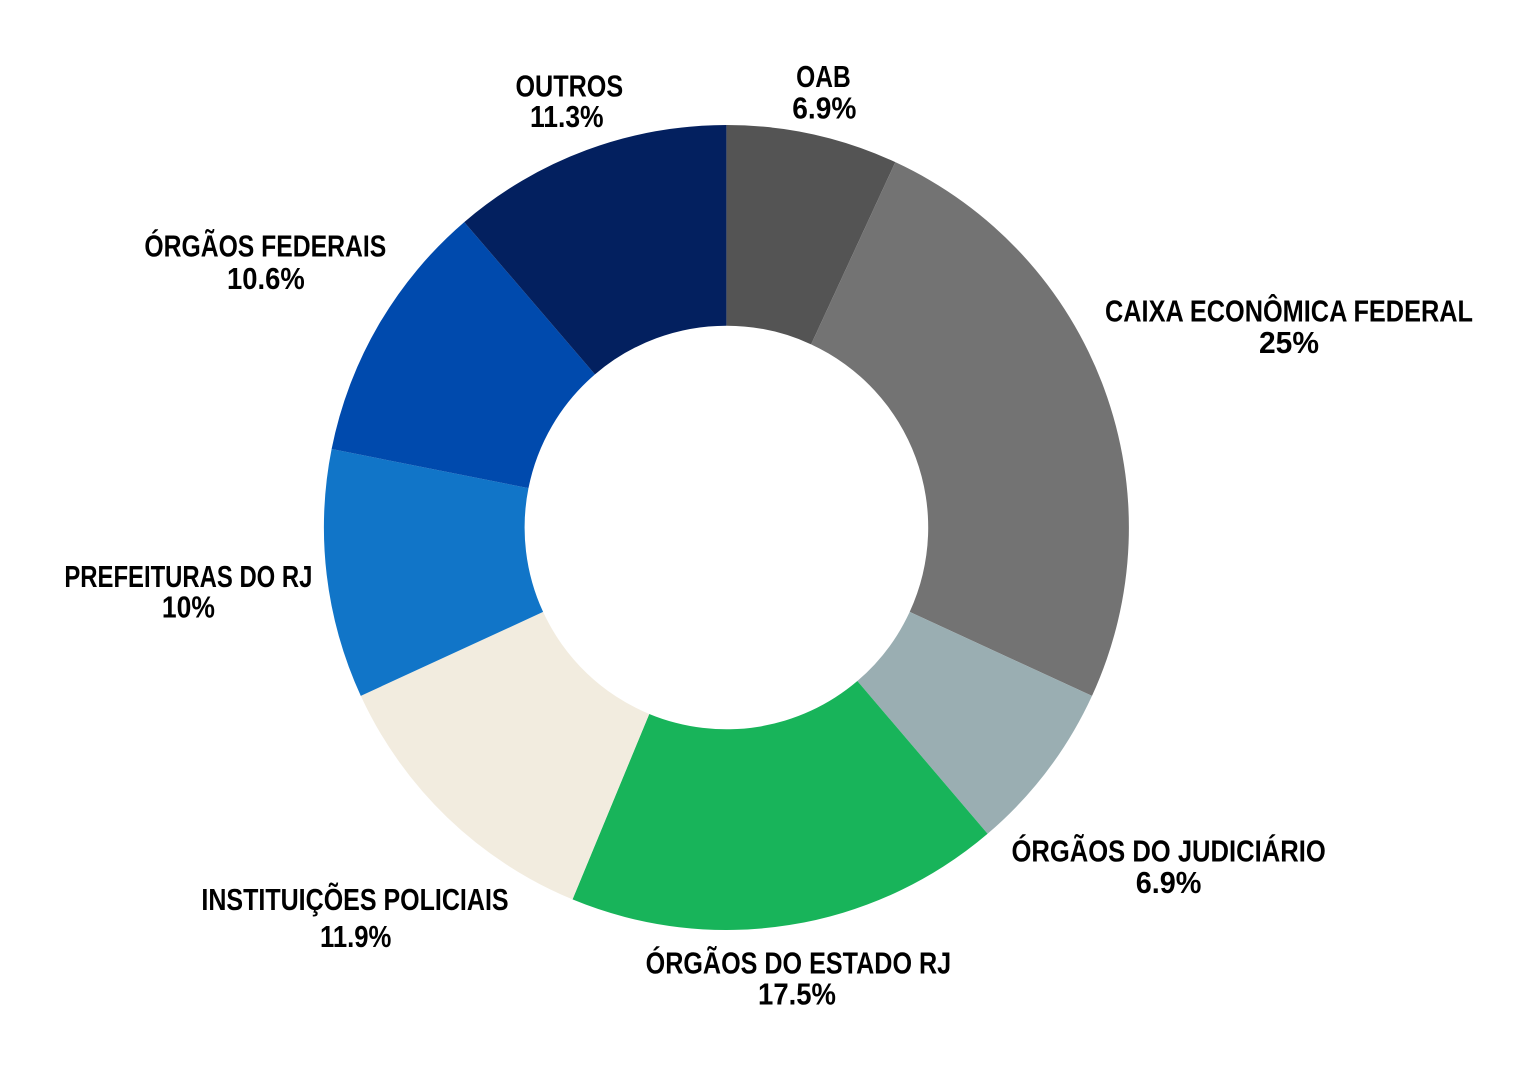  Describe the element at coordinates (266, 278) in the screenshot. I see `svg-text: 10.6%` at that location.